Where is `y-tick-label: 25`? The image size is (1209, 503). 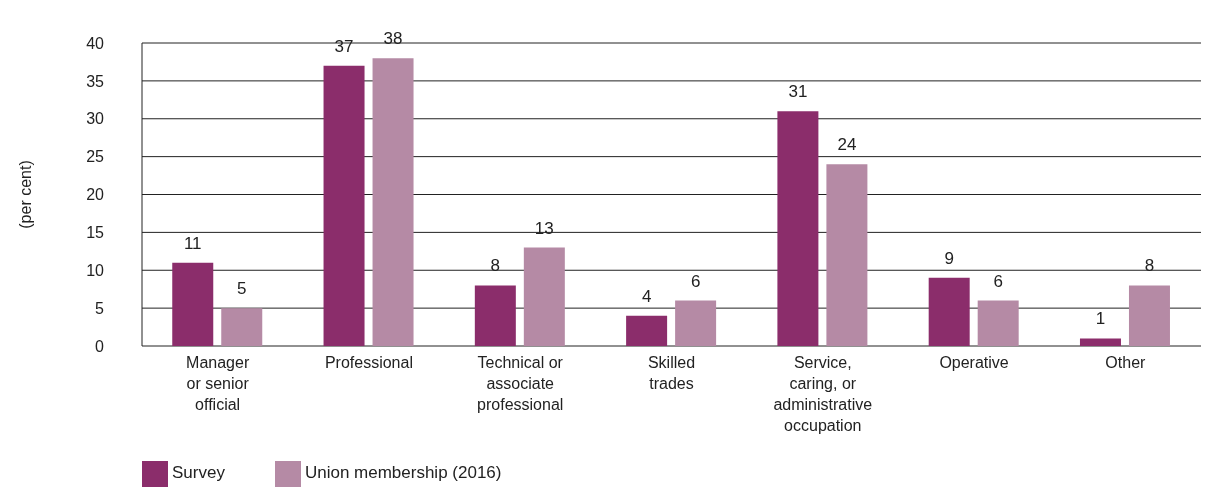 y-tick-label: 25 is located at coordinates (95, 157).